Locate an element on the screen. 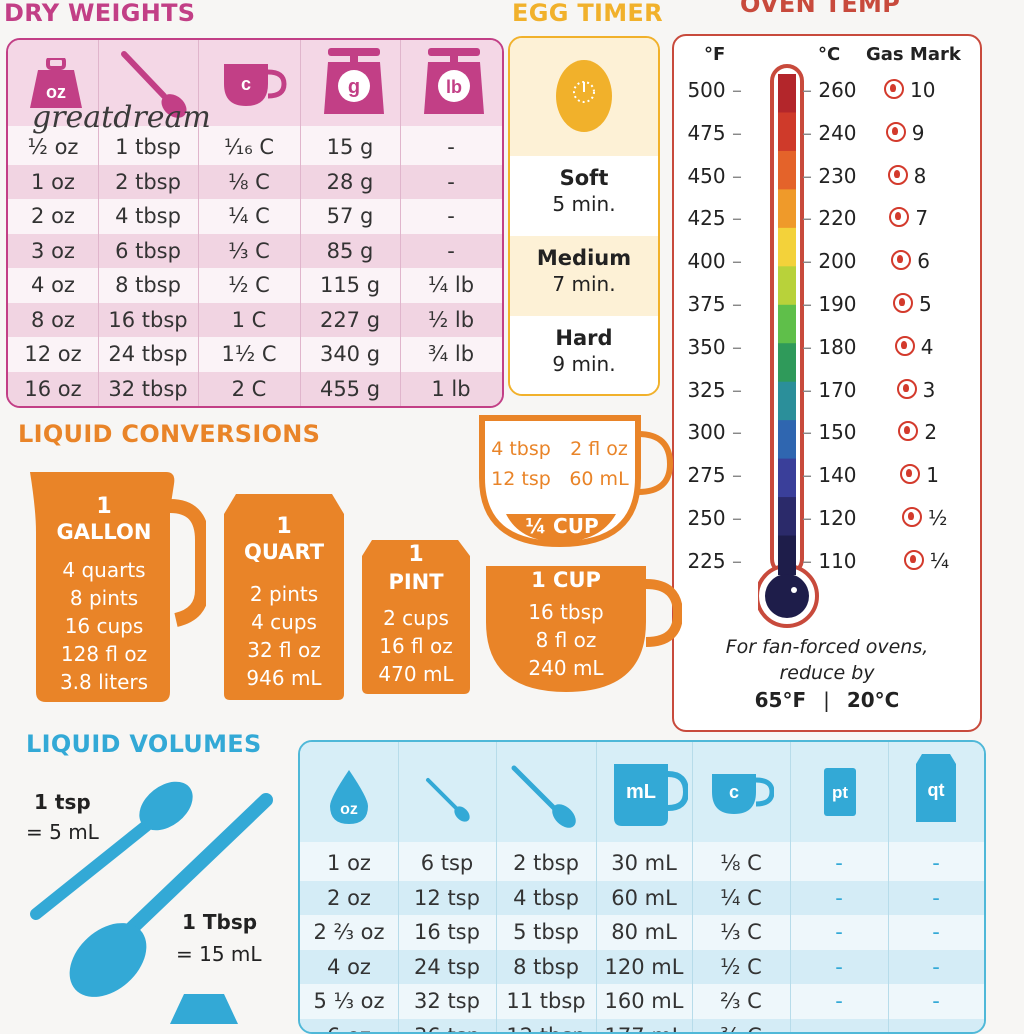 This screenshot has width=1024, height=1034. table-cell: 8 tbsp is located at coordinates (546, 967).